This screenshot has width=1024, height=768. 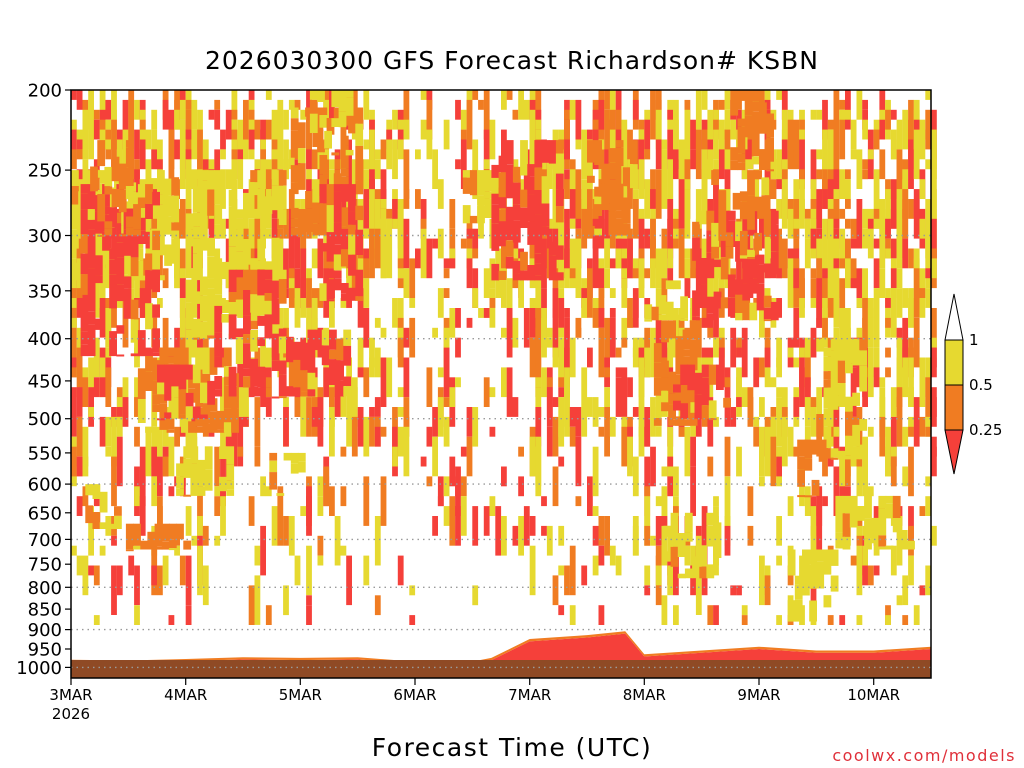 What do you see at coordinates (45, 419) in the screenshot?
I see `y-tick-label: 500` at bounding box center [45, 419].